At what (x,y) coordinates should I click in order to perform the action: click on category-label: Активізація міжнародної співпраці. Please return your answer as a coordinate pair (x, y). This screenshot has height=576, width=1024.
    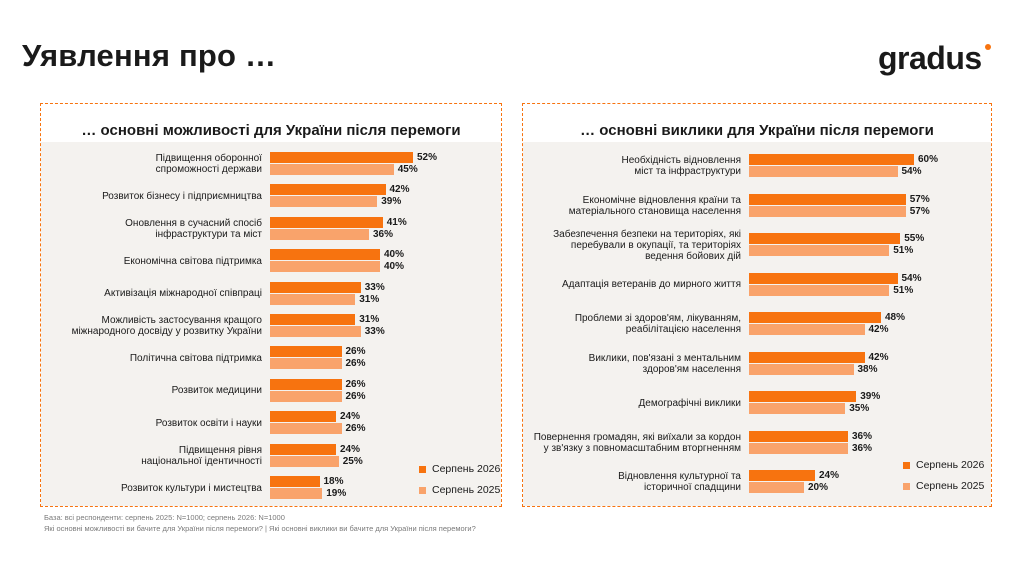
    Looking at the image, I should click on (183, 294).